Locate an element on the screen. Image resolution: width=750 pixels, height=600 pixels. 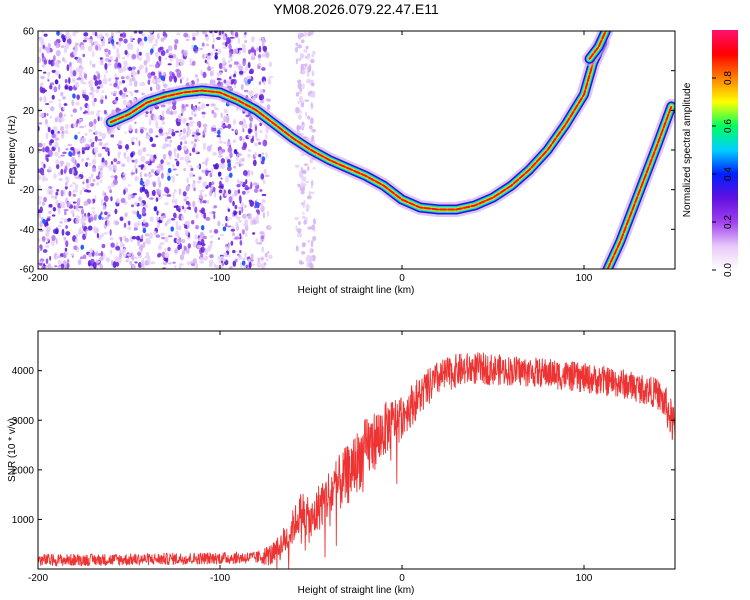
colorbar-tick-label: 0.8 is located at coordinates (728, 78).